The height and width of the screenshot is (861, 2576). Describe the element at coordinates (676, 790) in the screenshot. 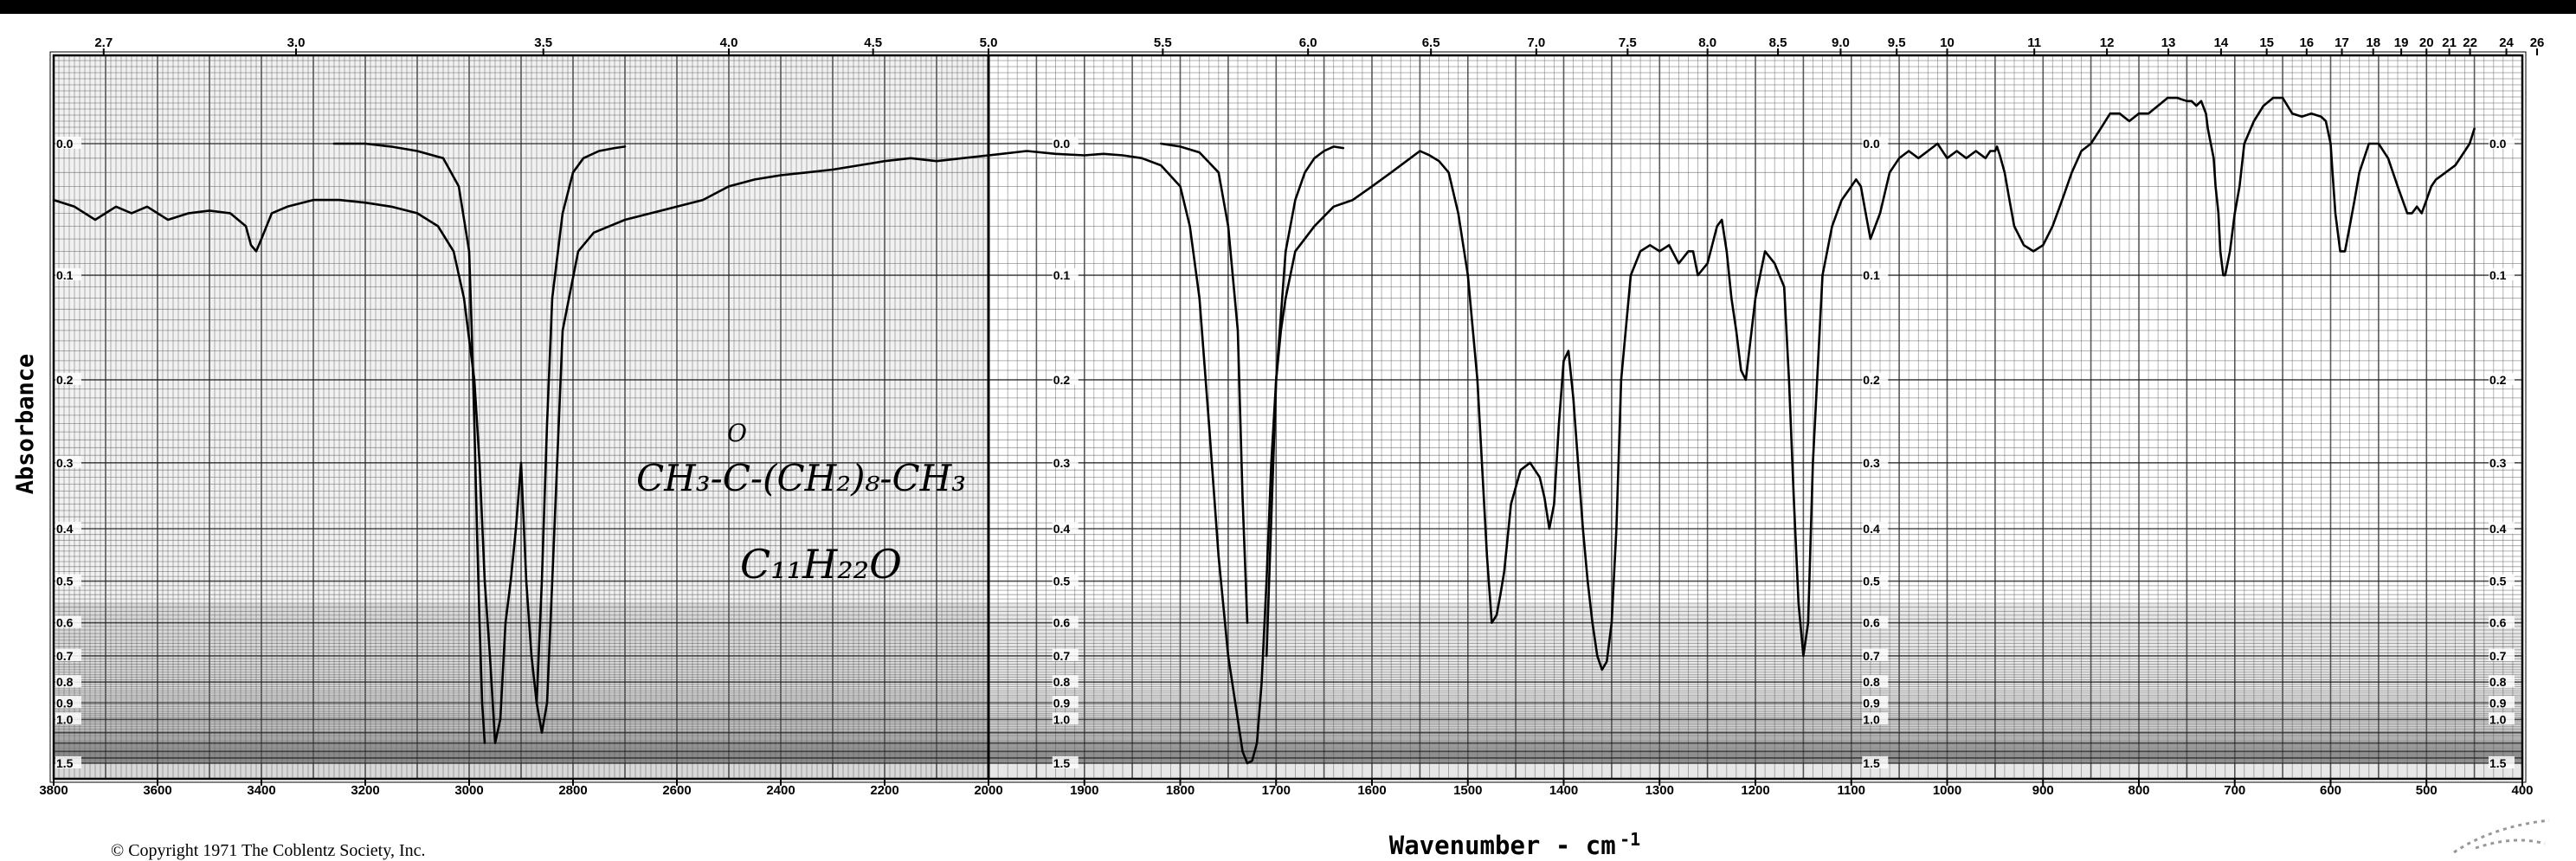

I see `x-tick-label: 2600` at that location.